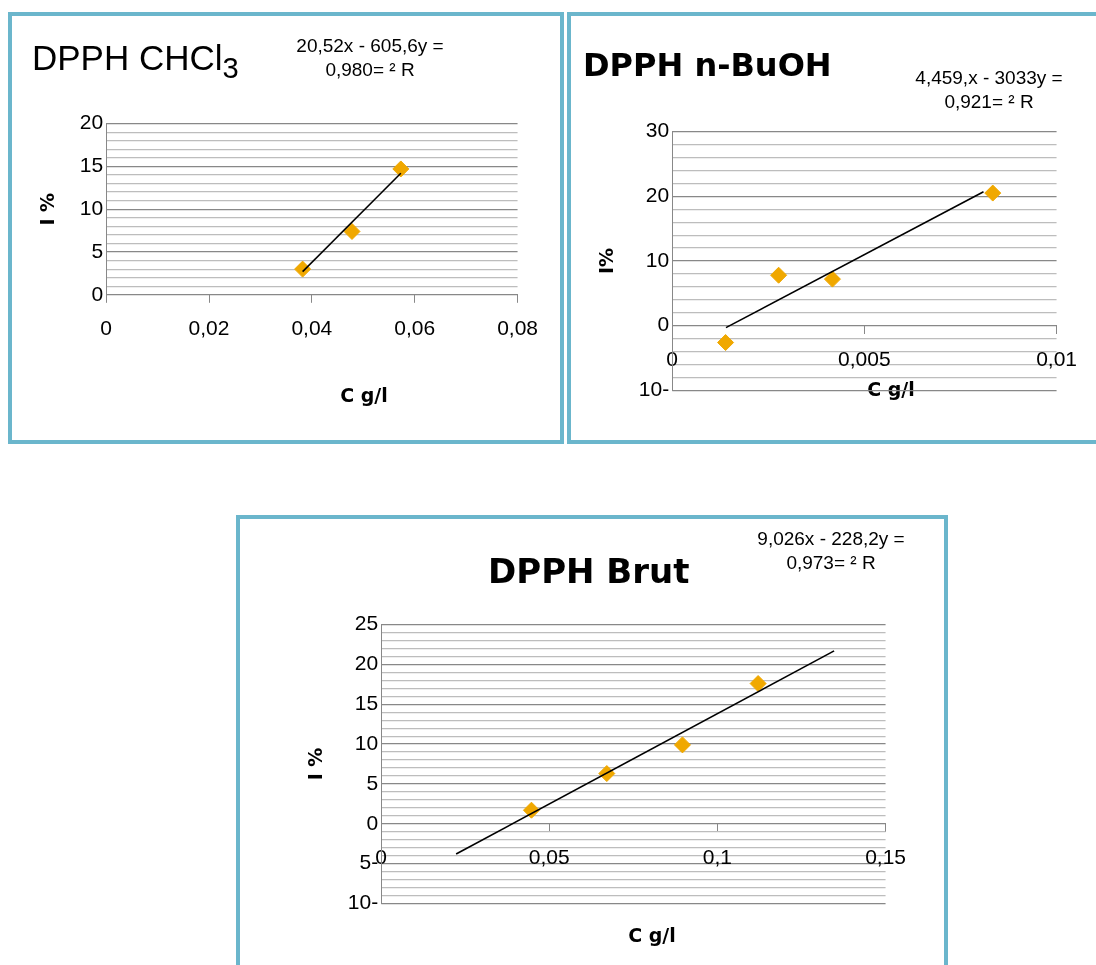 This screenshot has width=1096, height=965. I want to click on chart-title: DPPH n-BuOH, so click(707, 65).